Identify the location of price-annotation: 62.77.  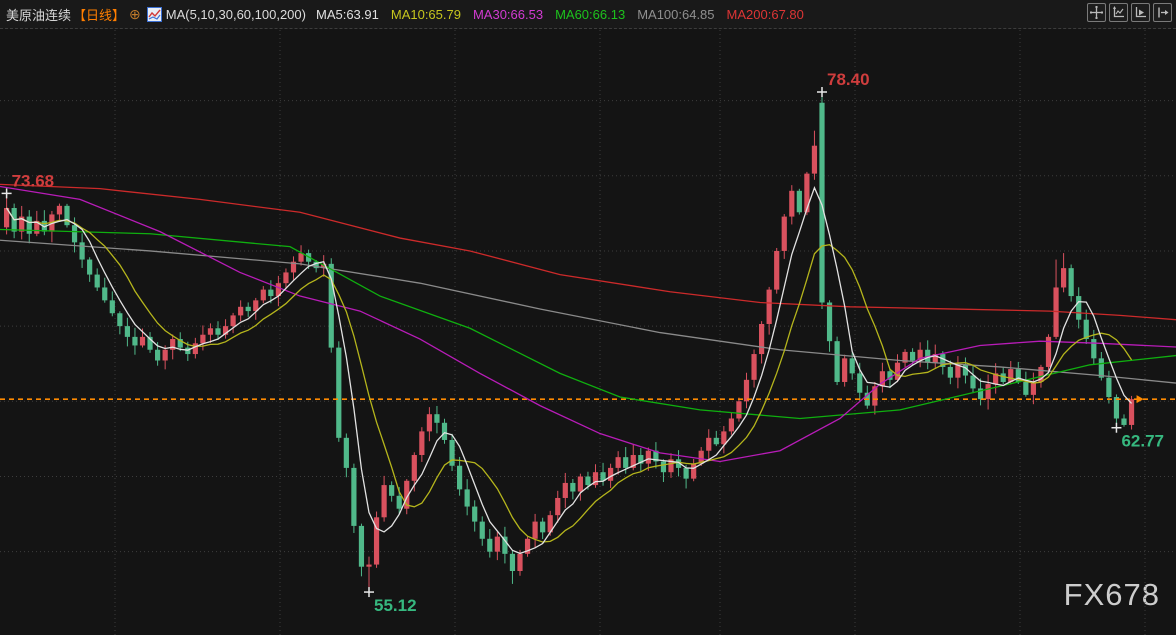
(1142, 441).